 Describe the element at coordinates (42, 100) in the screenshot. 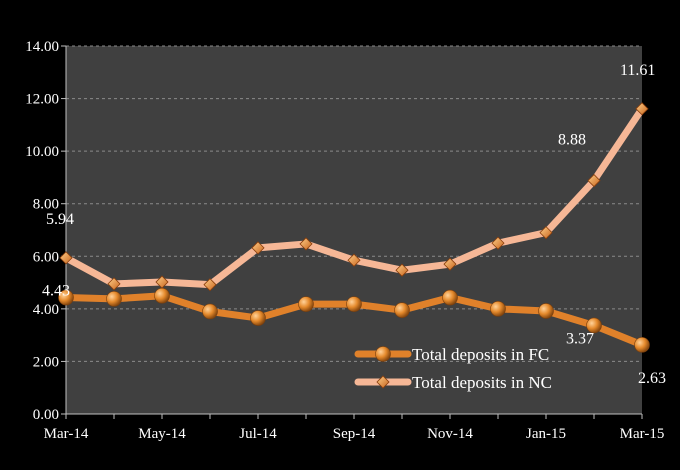

I see `y-tick-label: 12.00` at that location.